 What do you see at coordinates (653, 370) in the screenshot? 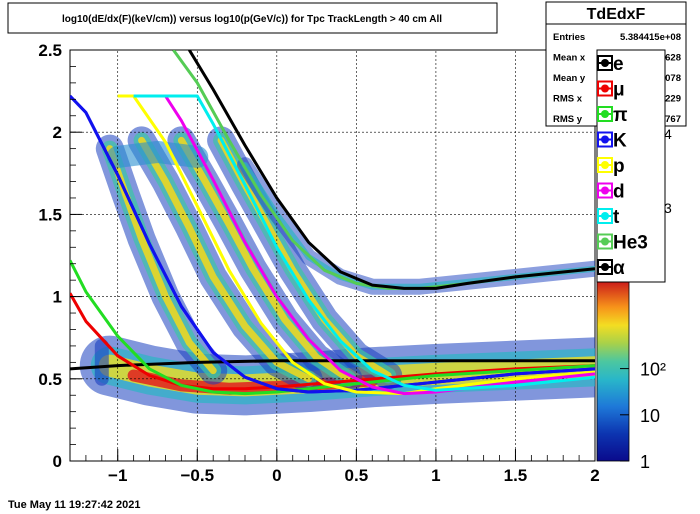
I see `colorbar-tick-label: 10²` at bounding box center [653, 370].